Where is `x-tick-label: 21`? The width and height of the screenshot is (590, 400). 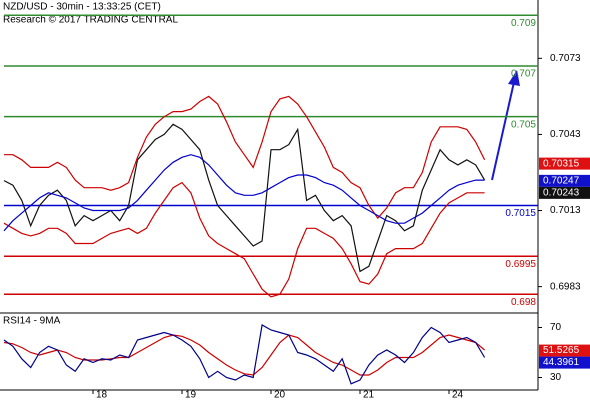 x-tick-label: 21 is located at coordinates (369, 395).